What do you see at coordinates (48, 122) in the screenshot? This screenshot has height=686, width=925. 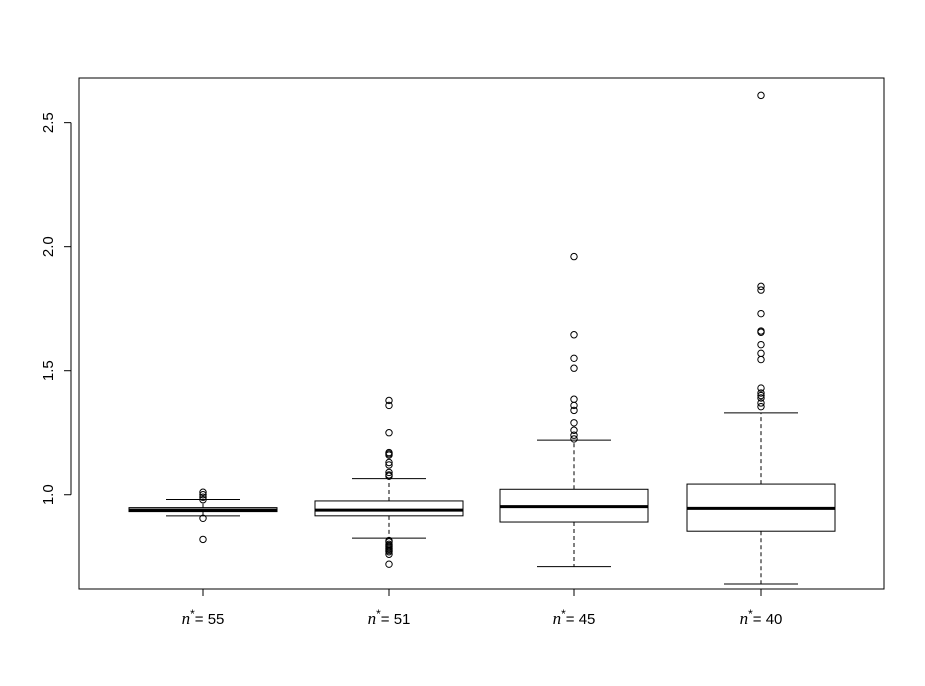 I see `y-tick-label: 2.5` at bounding box center [48, 122].